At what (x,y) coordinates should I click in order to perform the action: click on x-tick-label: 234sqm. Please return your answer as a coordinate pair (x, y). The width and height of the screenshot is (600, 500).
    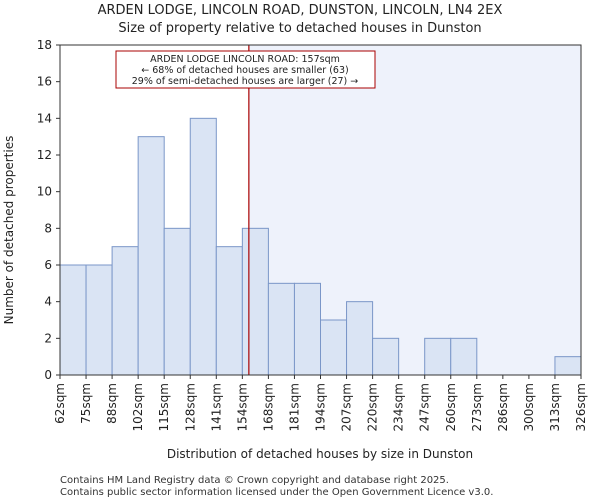
    Looking at the image, I should click on (399, 407).